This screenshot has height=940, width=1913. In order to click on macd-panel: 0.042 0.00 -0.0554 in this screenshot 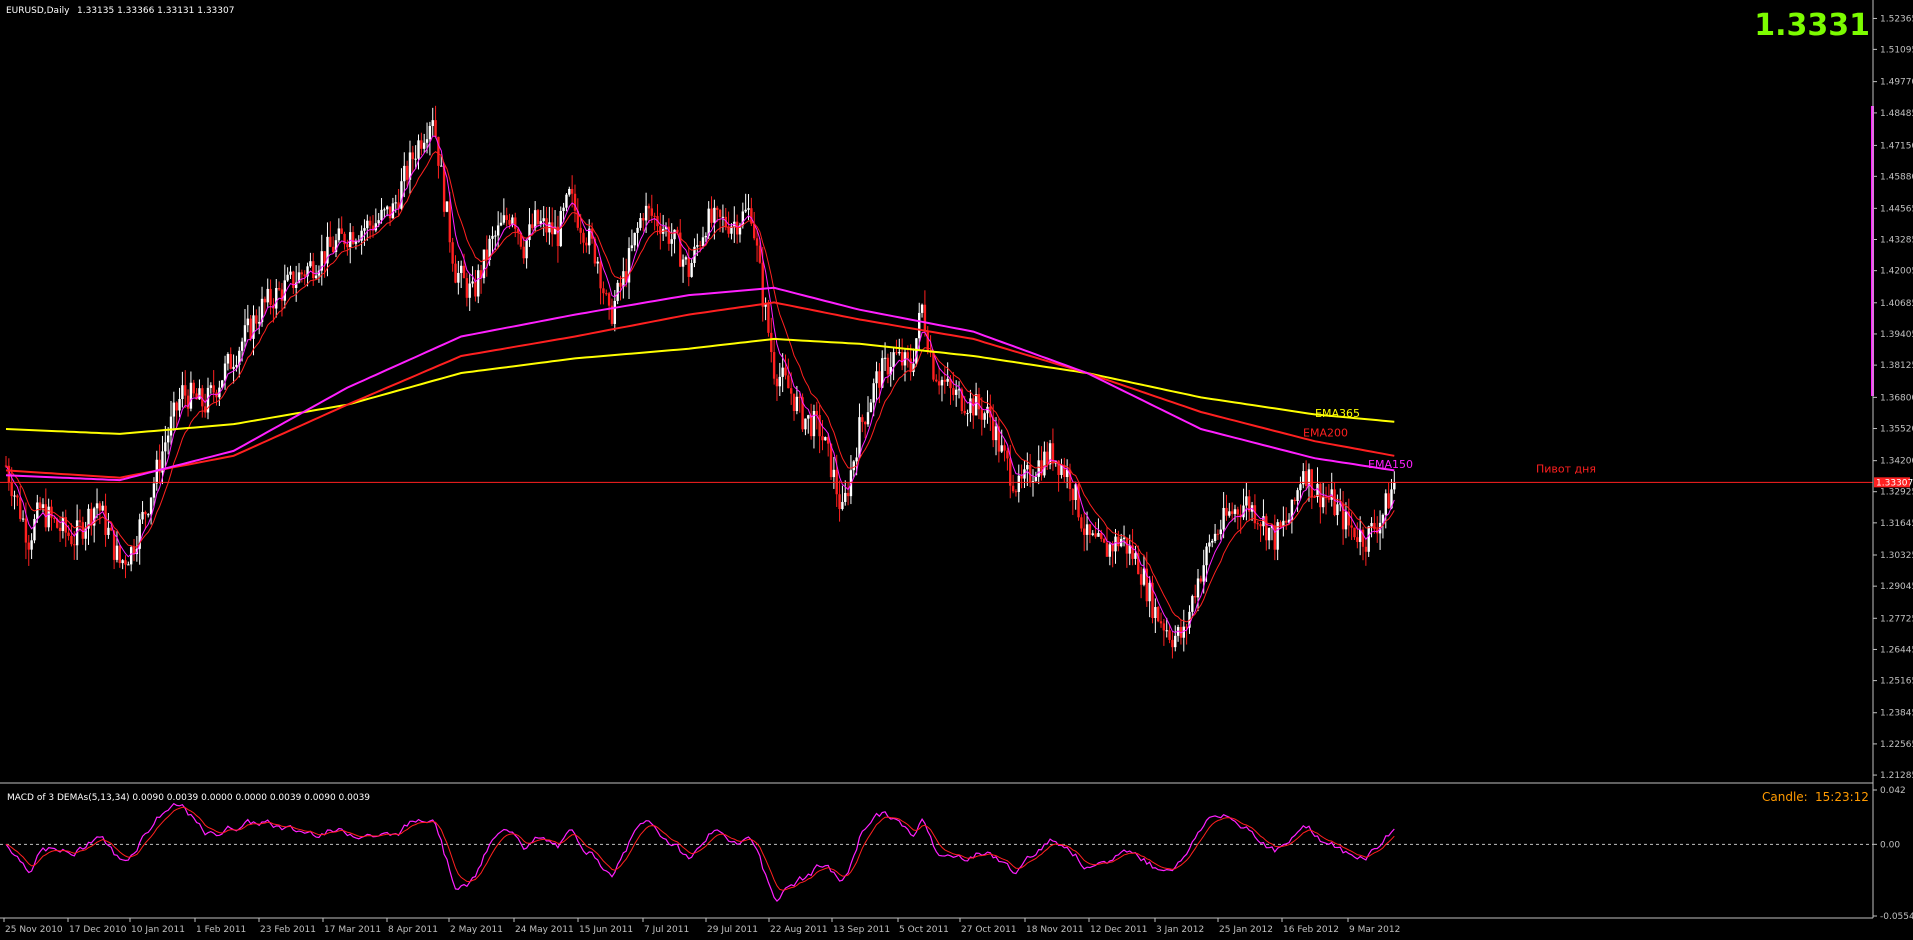, I will do `click(956, 854)`.